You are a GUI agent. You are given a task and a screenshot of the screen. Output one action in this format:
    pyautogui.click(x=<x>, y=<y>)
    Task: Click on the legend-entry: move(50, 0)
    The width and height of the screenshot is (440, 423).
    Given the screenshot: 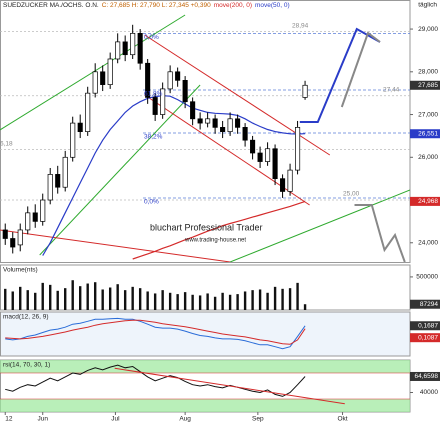 What is the action you would take?
    pyautogui.click(x=272, y=5)
    